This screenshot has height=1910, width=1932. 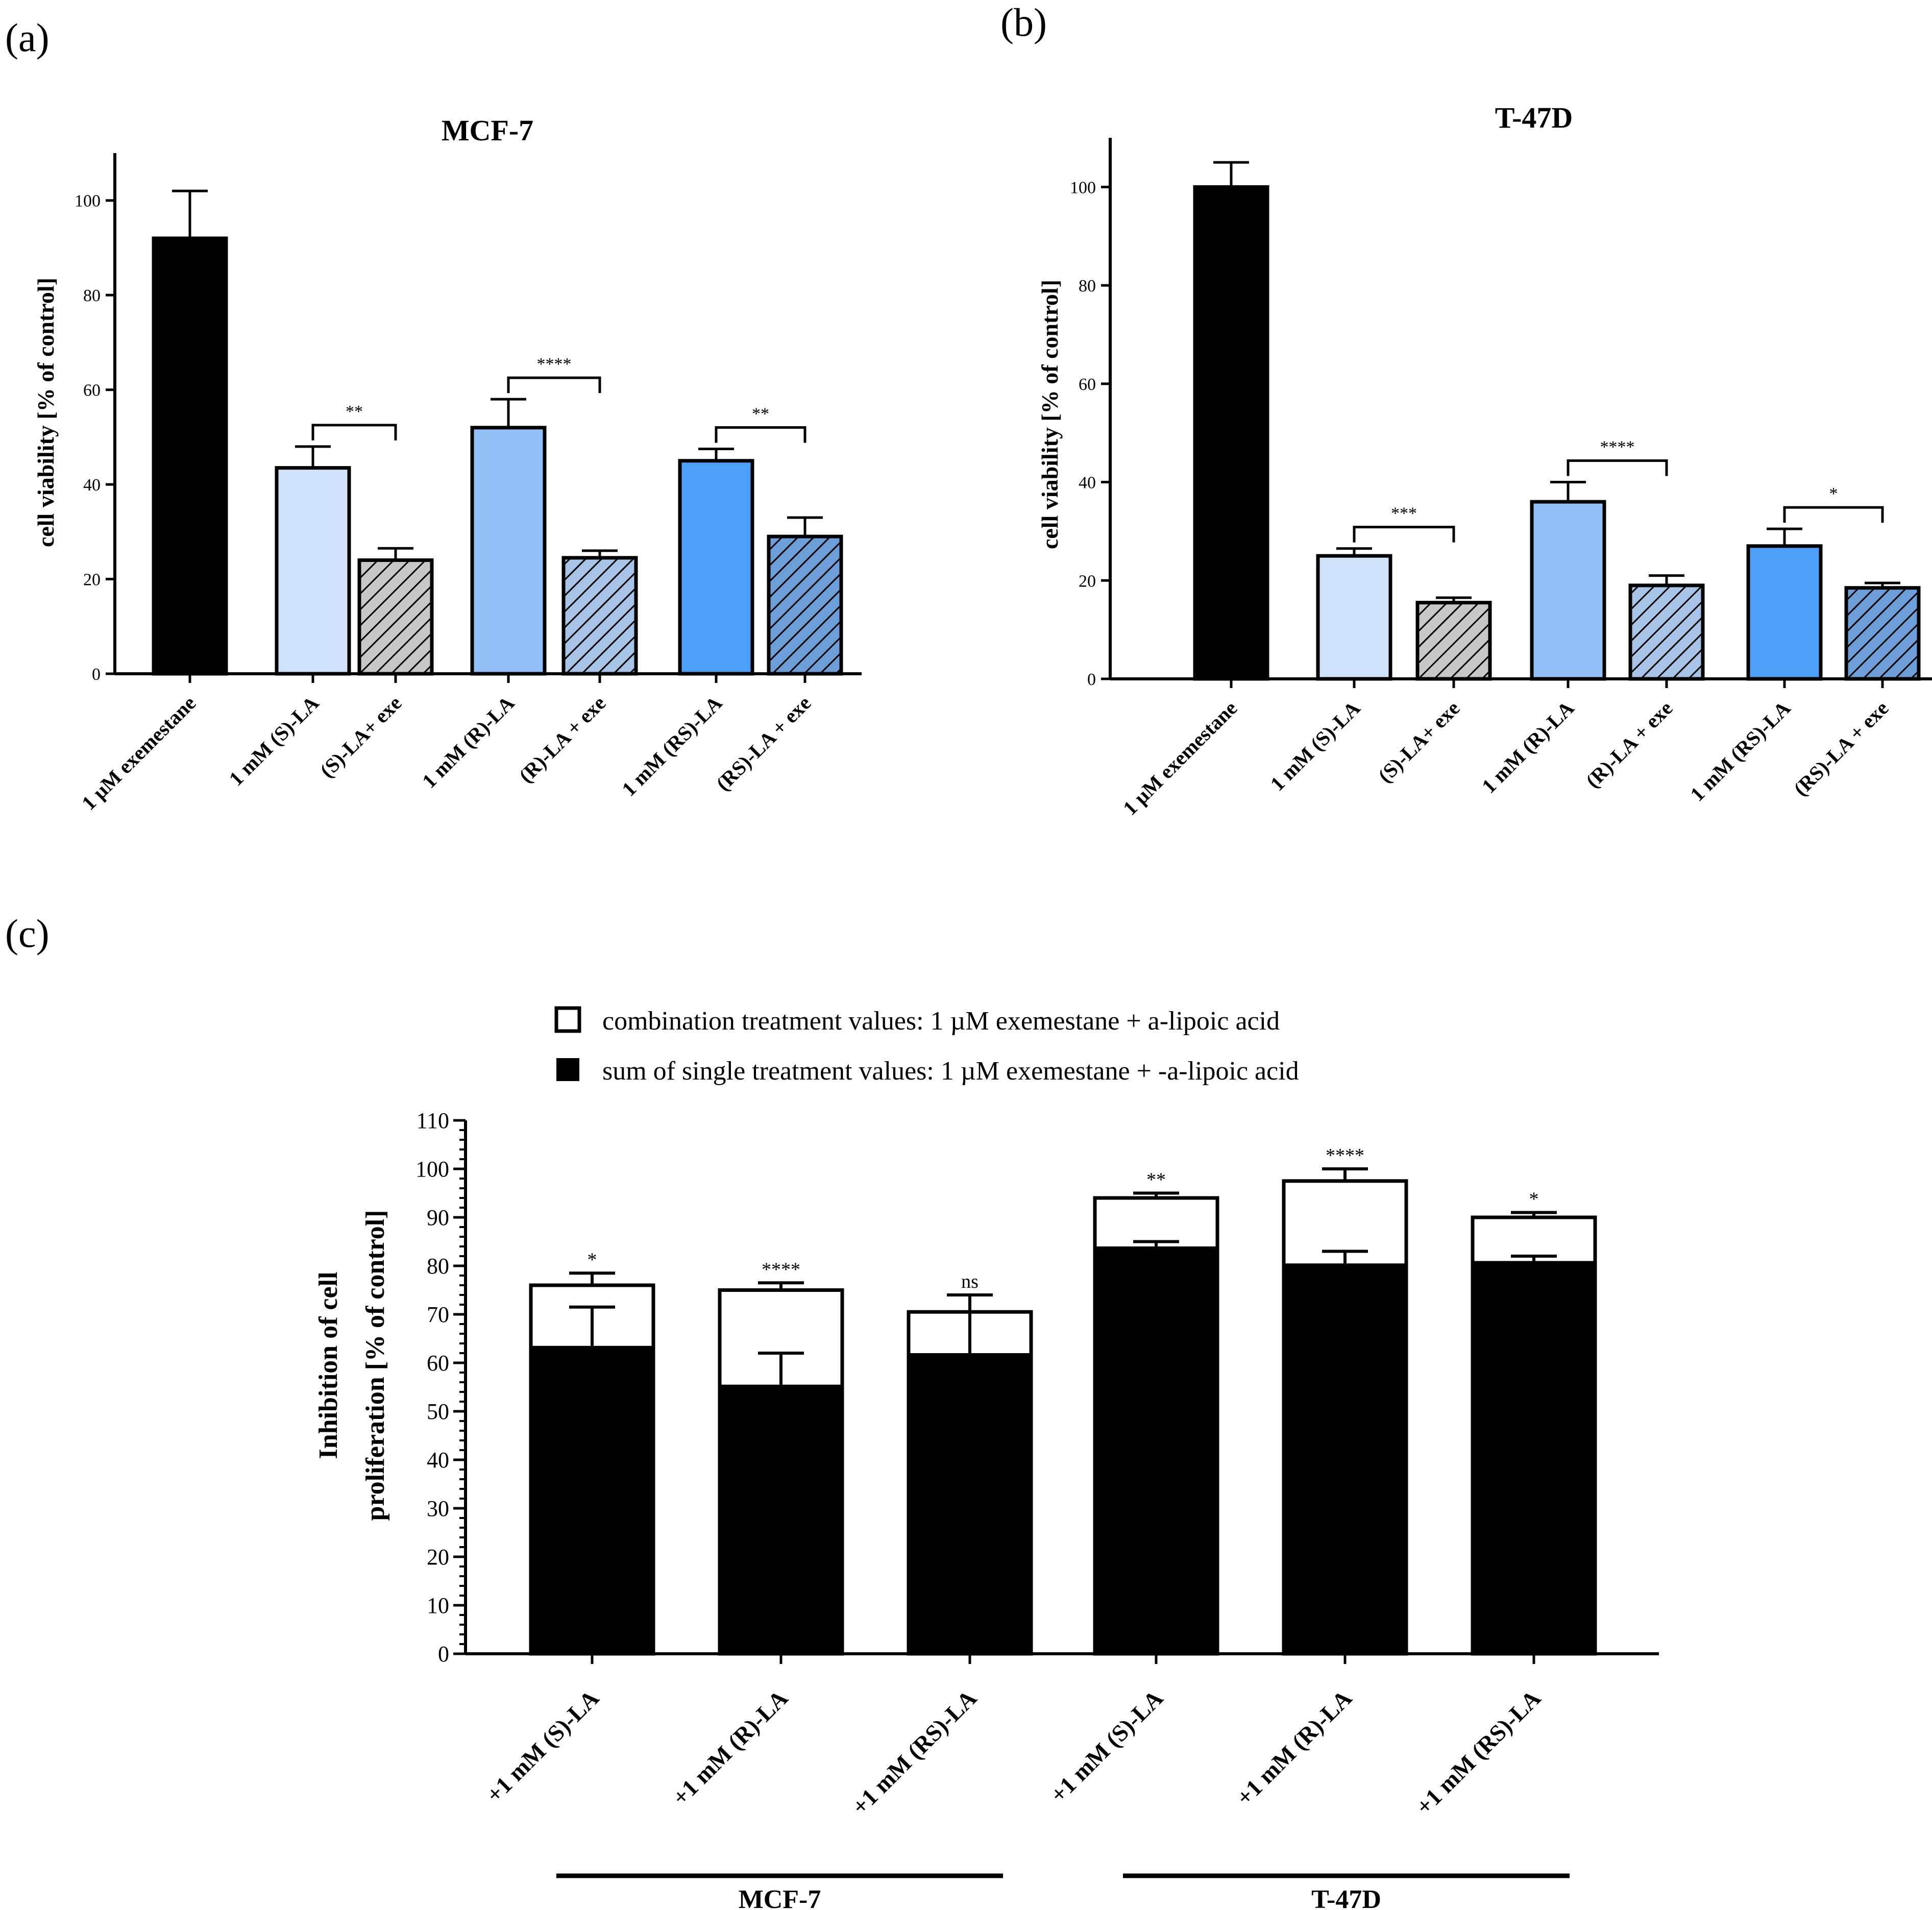 What do you see at coordinates (438, 1508) in the screenshot?
I see `y-tick-label: 30` at bounding box center [438, 1508].